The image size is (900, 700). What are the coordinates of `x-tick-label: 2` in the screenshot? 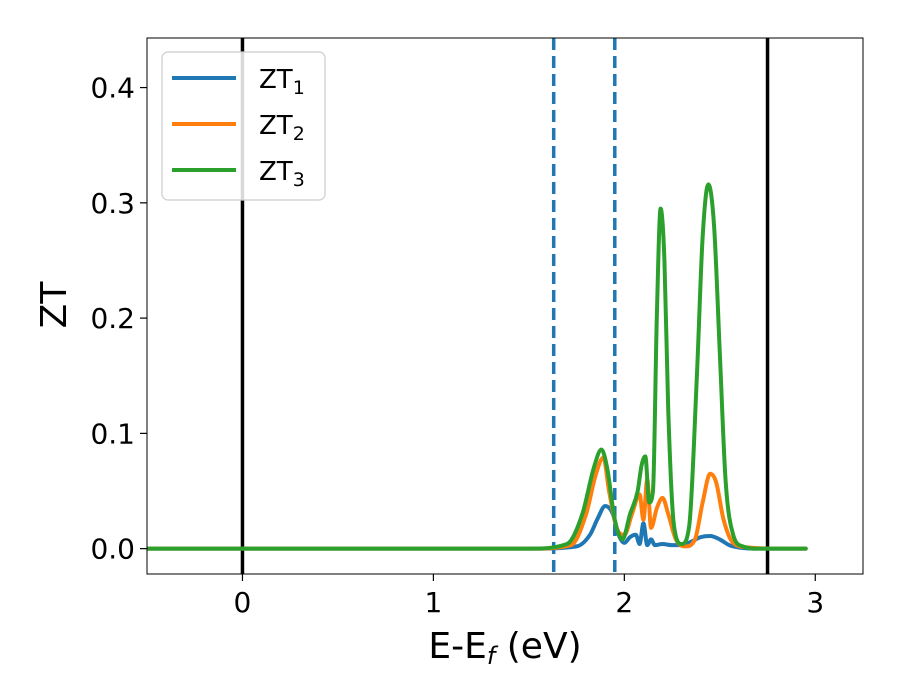 It's located at (624, 602).